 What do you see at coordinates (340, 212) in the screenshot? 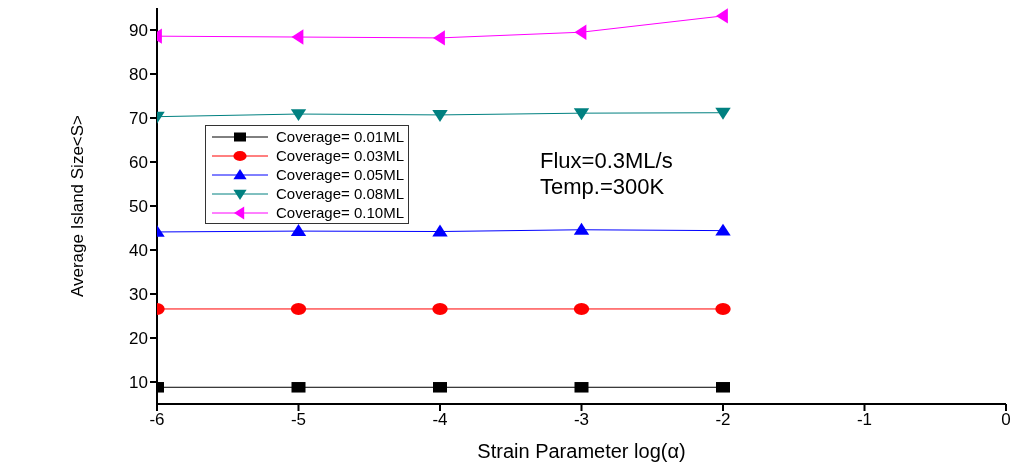
I see `legend-label: Coverage= 0.10ML` at bounding box center [340, 212].